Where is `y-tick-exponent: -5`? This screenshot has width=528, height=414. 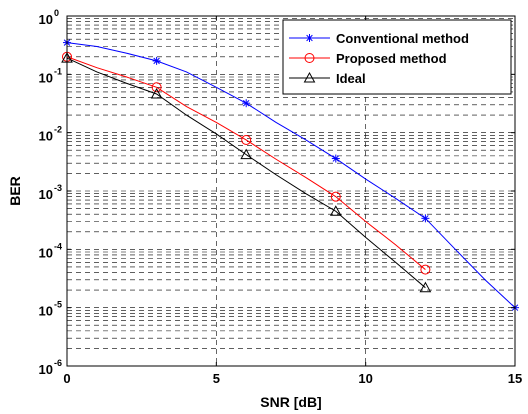
y-tick-exponent: -5 is located at coordinates (58, 305).